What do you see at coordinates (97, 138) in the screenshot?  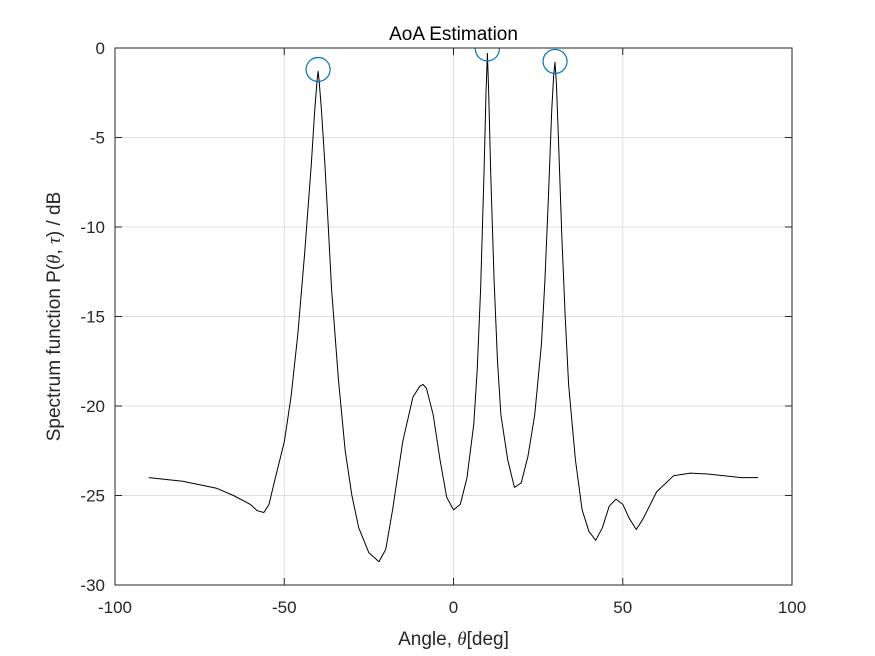 I see `y-tick-label: -5` at bounding box center [97, 138].